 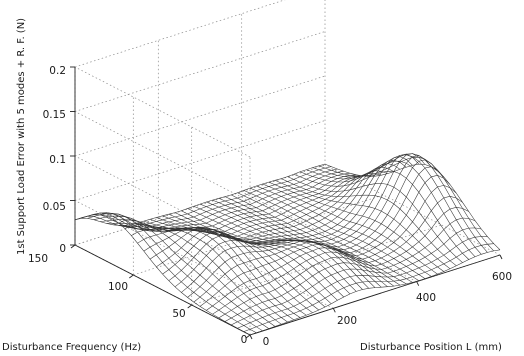 I want to click on x-tick-label: 600, so click(x=502, y=277).